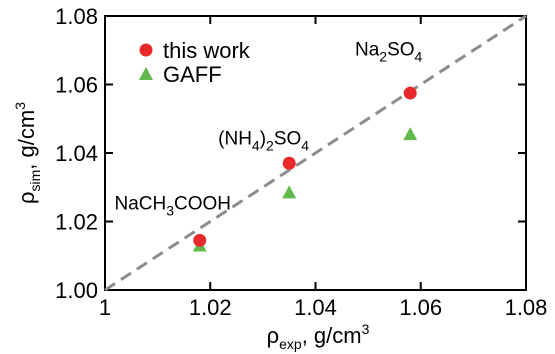 Image resolution: width=555 pixels, height=354 pixels. Describe the element at coordinates (105, 307) in the screenshot. I see `x-tick-label: 1` at that location.